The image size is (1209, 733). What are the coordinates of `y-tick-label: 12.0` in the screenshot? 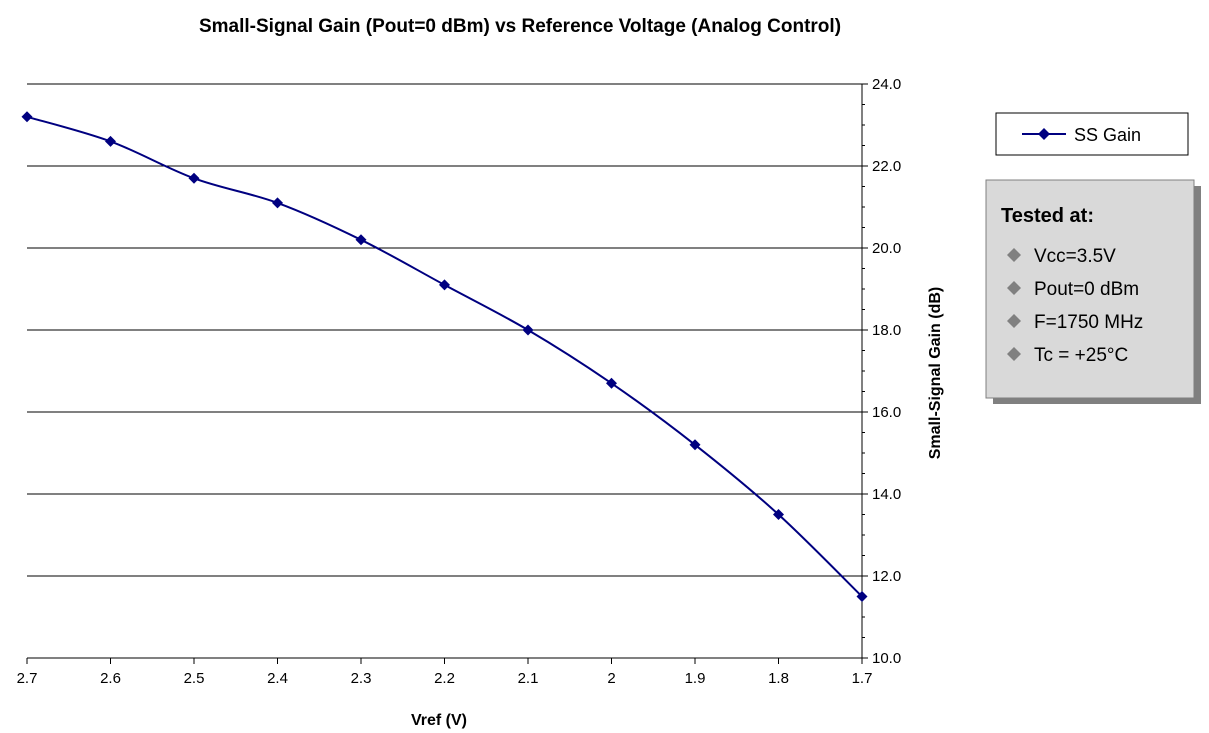 It's located at (886, 576).